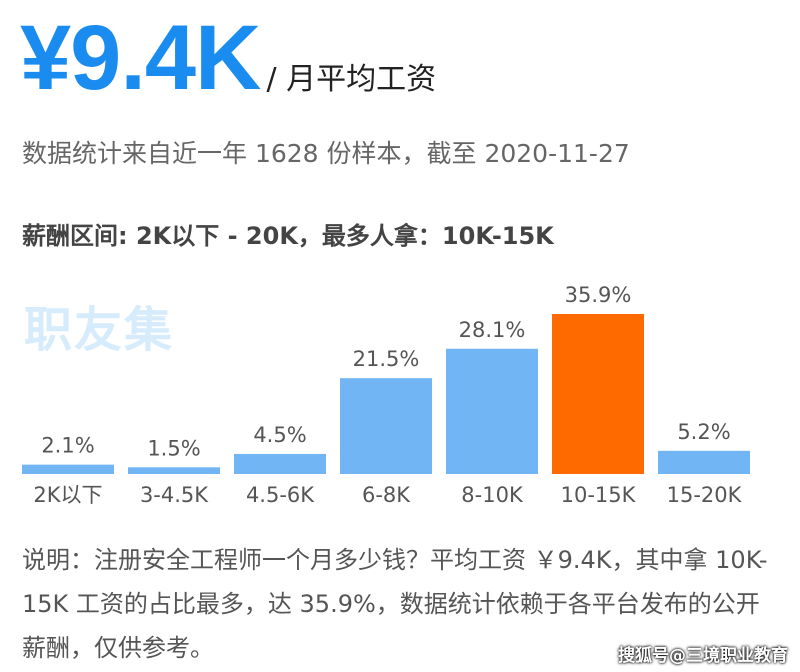  I want to click on sample-source-text: 数据统计来自近一年 1628 份样本，截至 2020-11-27, so click(326, 153).